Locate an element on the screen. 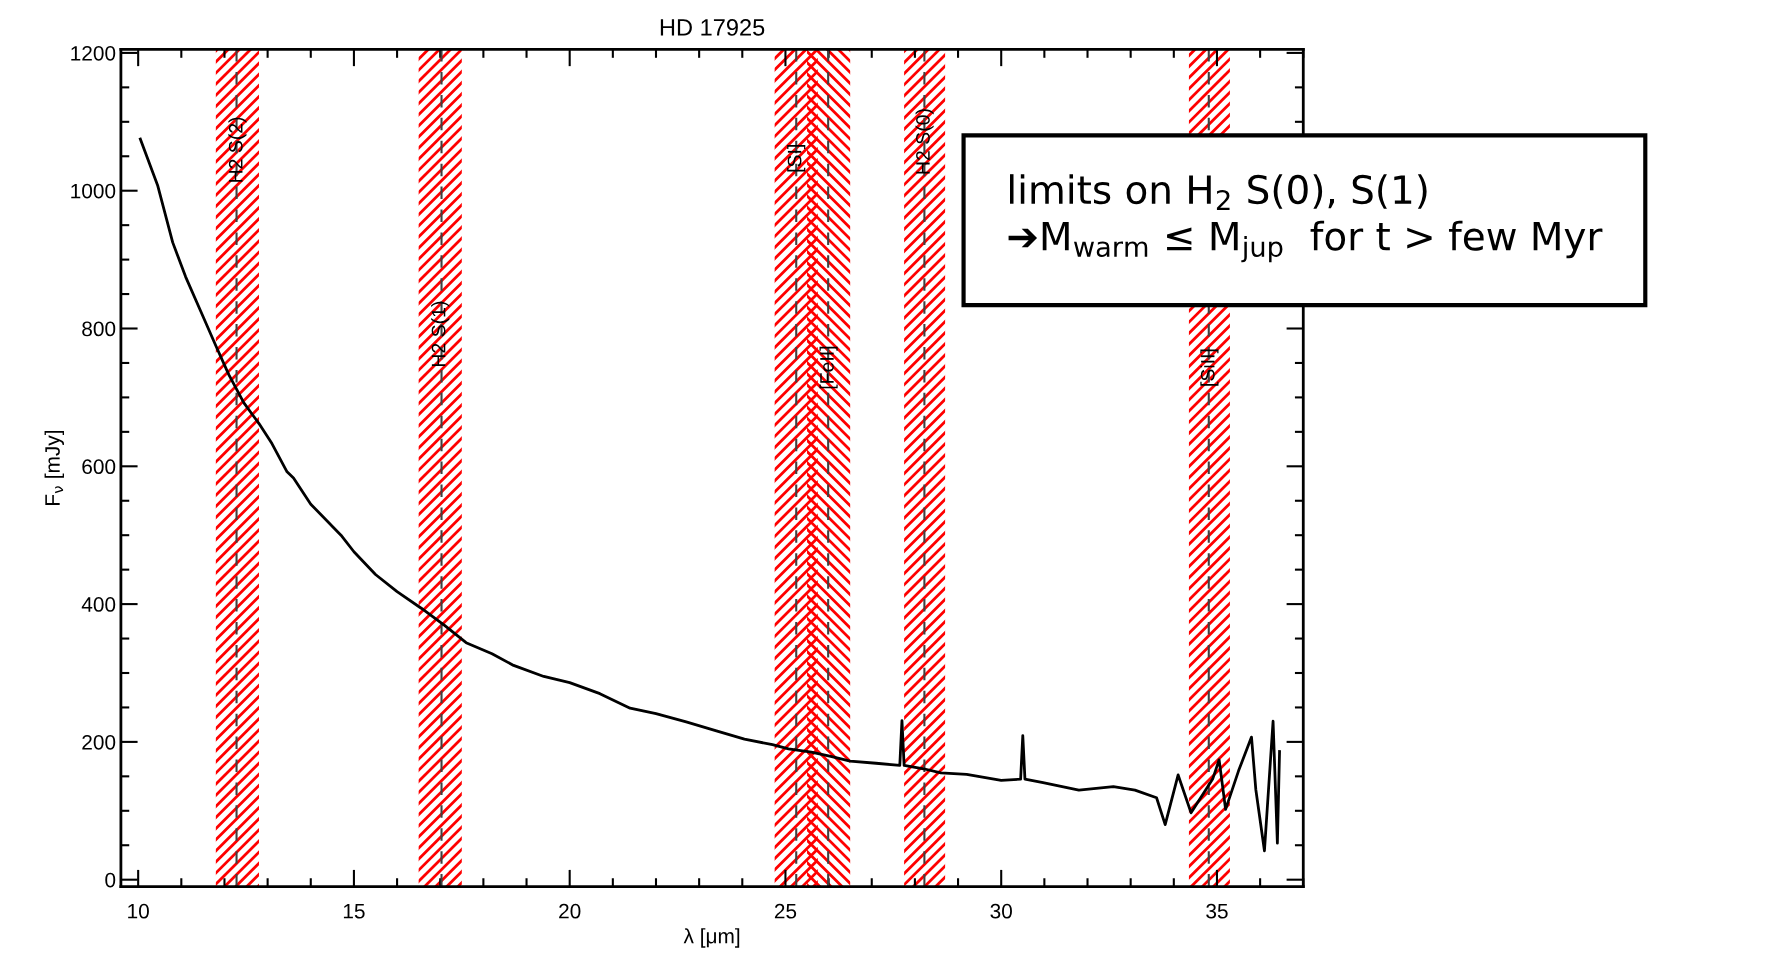  band-label: H2 S(2) is located at coordinates (237, 149).